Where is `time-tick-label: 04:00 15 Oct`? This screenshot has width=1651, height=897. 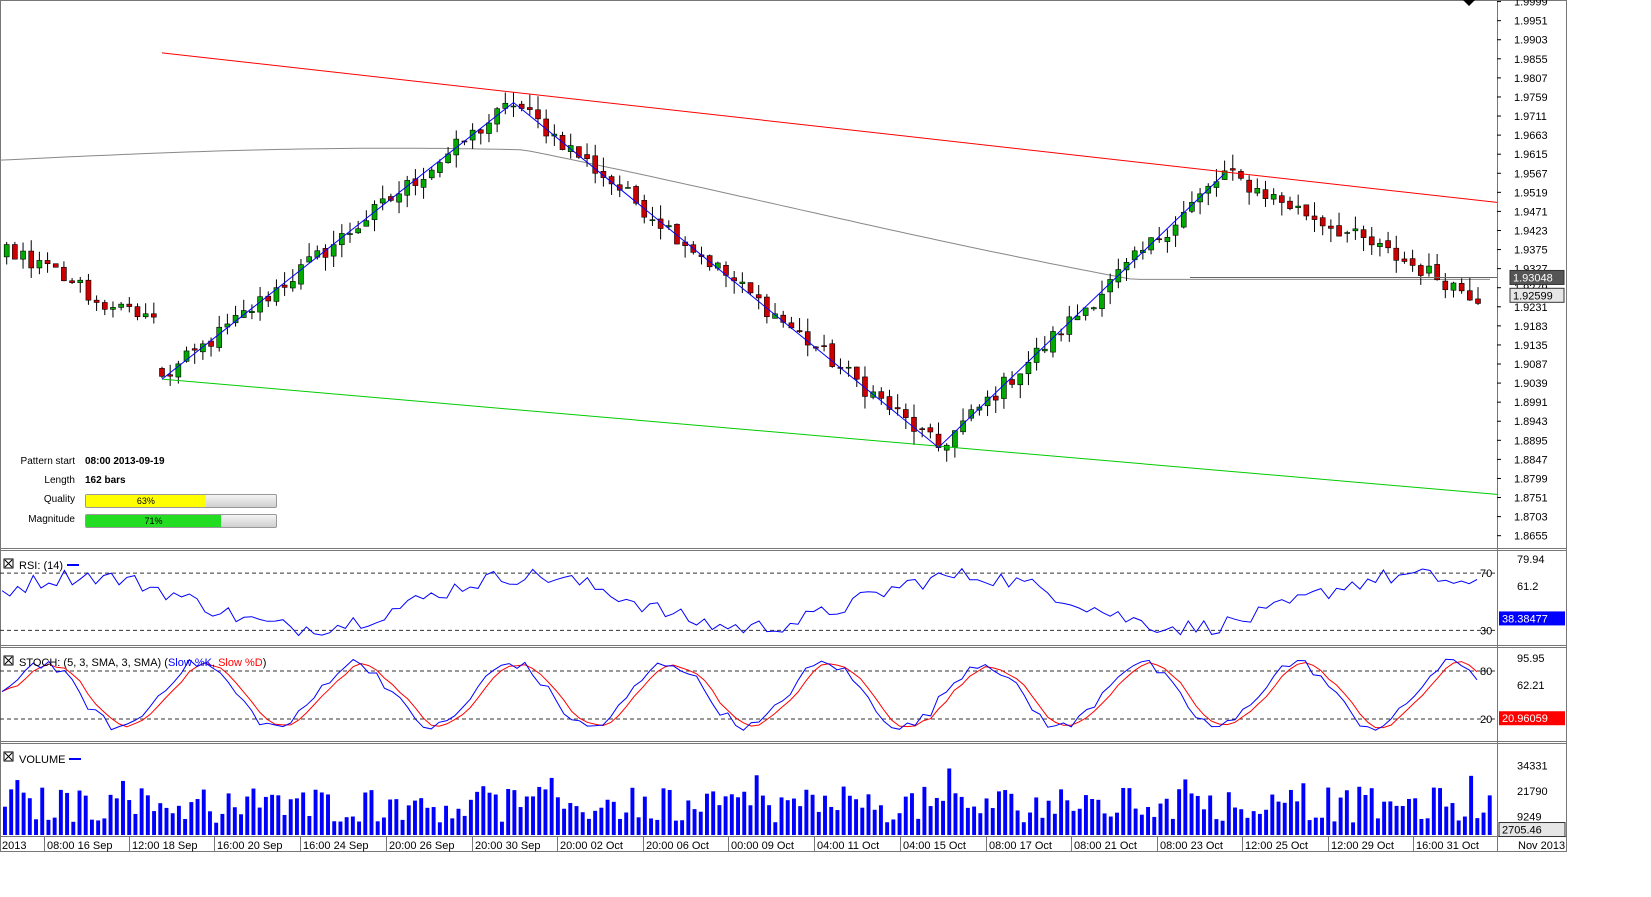 time-tick-label: 04:00 15 Oct is located at coordinates (934, 846).